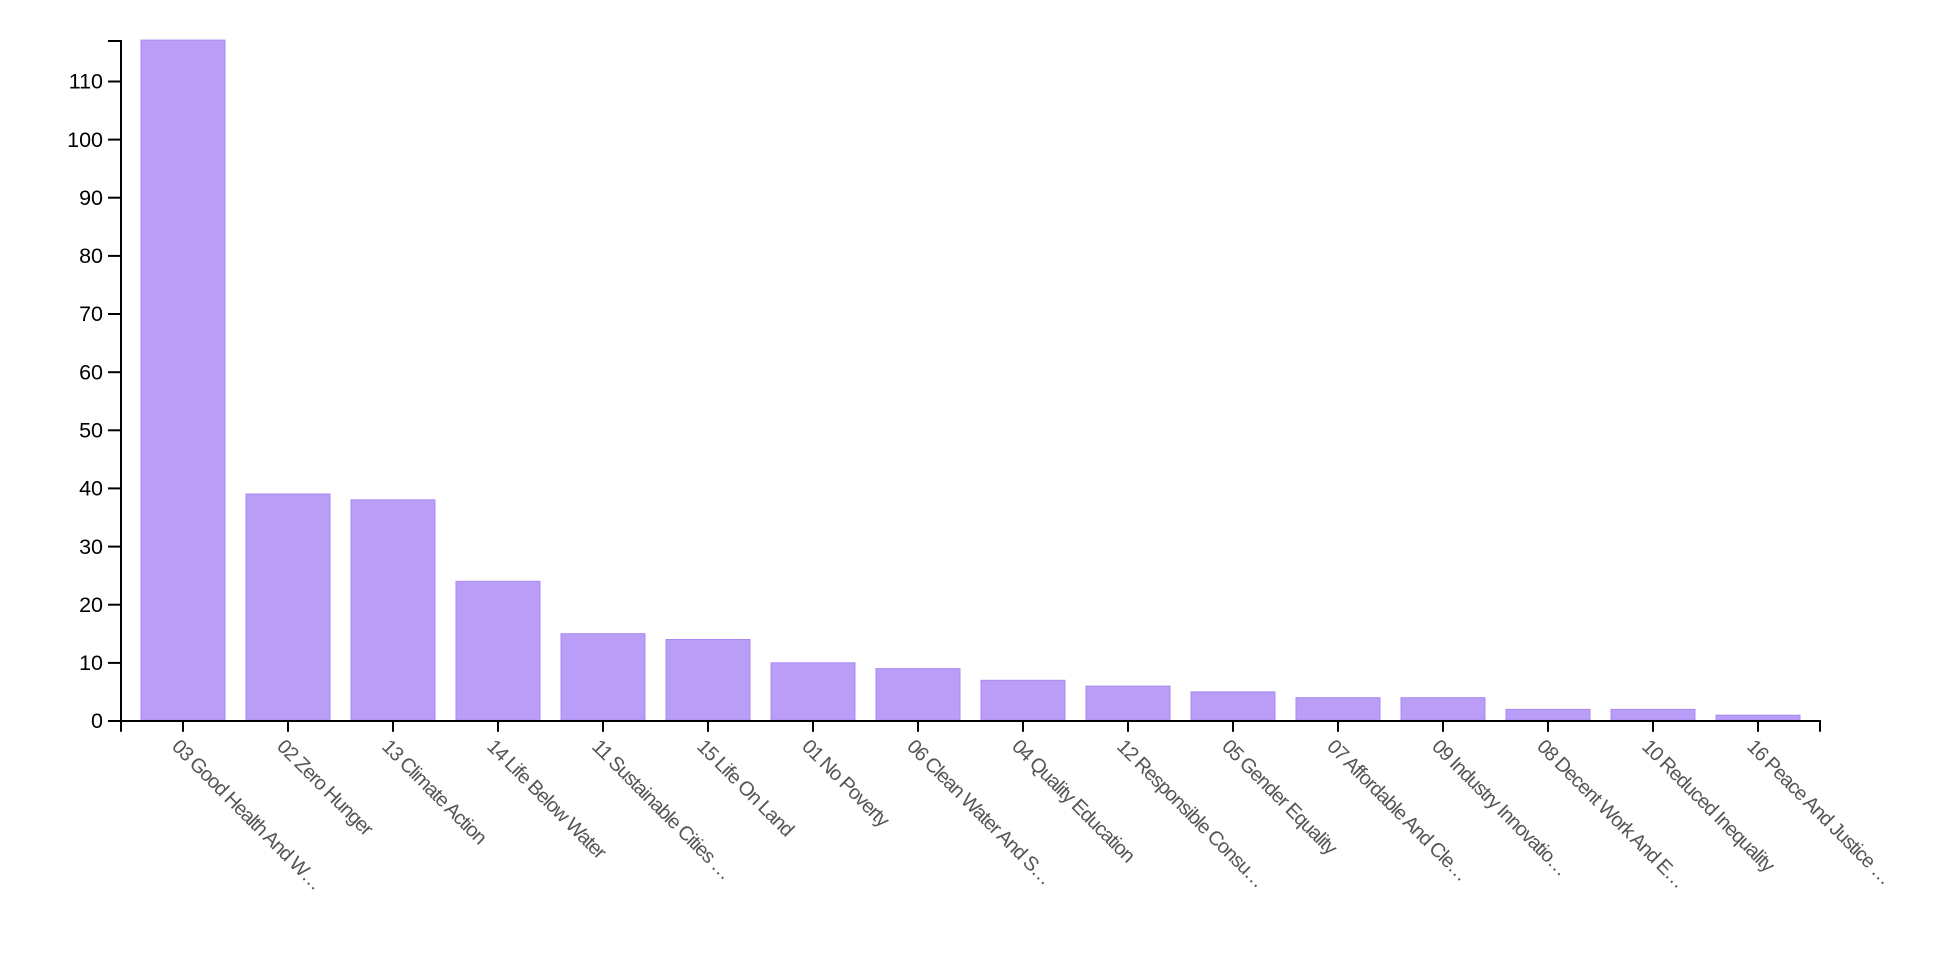  I want to click on svg-text: 50, so click(91, 431).